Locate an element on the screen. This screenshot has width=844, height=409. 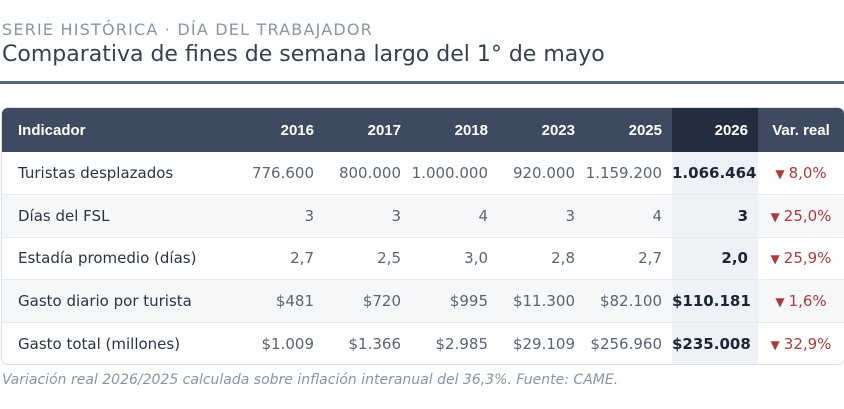
title-divider is located at coordinates (422, 82).